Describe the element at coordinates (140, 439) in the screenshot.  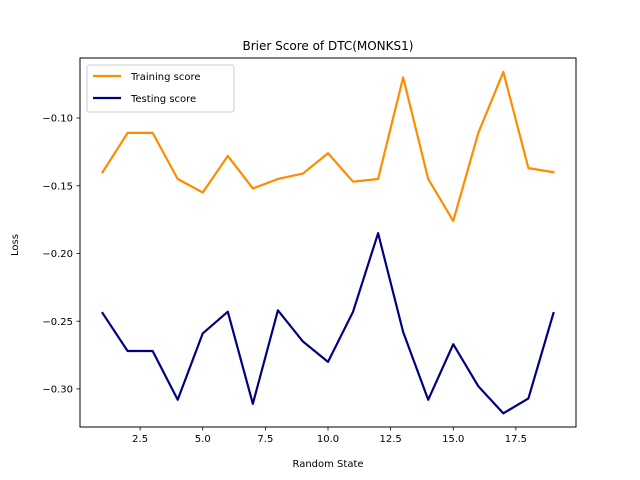
I see `x-tick-label: 2.5` at that location.